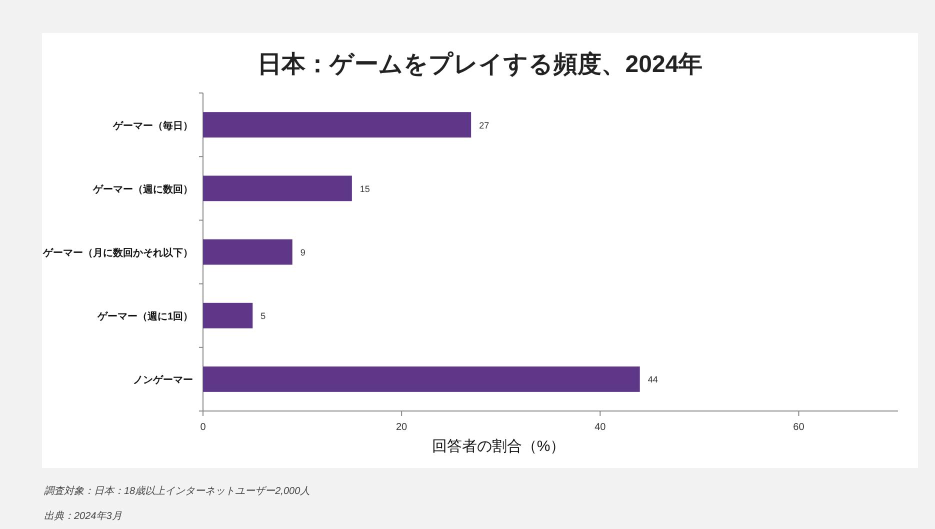 The image size is (935, 529). Describe the element at coordinates (83, 516) in the screenshot. I see `source-note: 出典：2024年3月` at that location.